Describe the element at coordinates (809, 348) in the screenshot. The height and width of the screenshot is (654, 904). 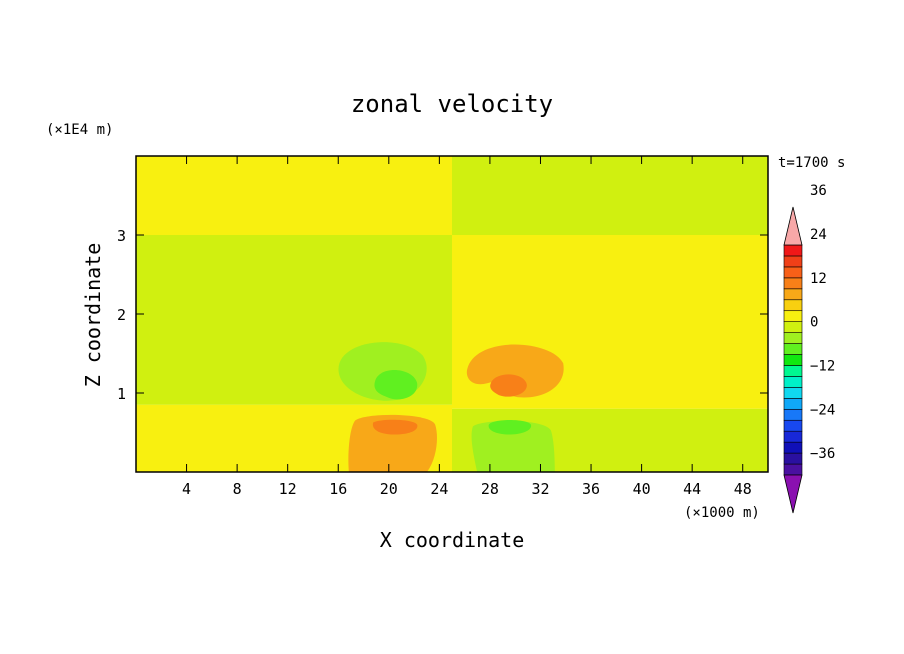
I see `colorbar: 36 24 12 0 −12 −24 −36` at that location.